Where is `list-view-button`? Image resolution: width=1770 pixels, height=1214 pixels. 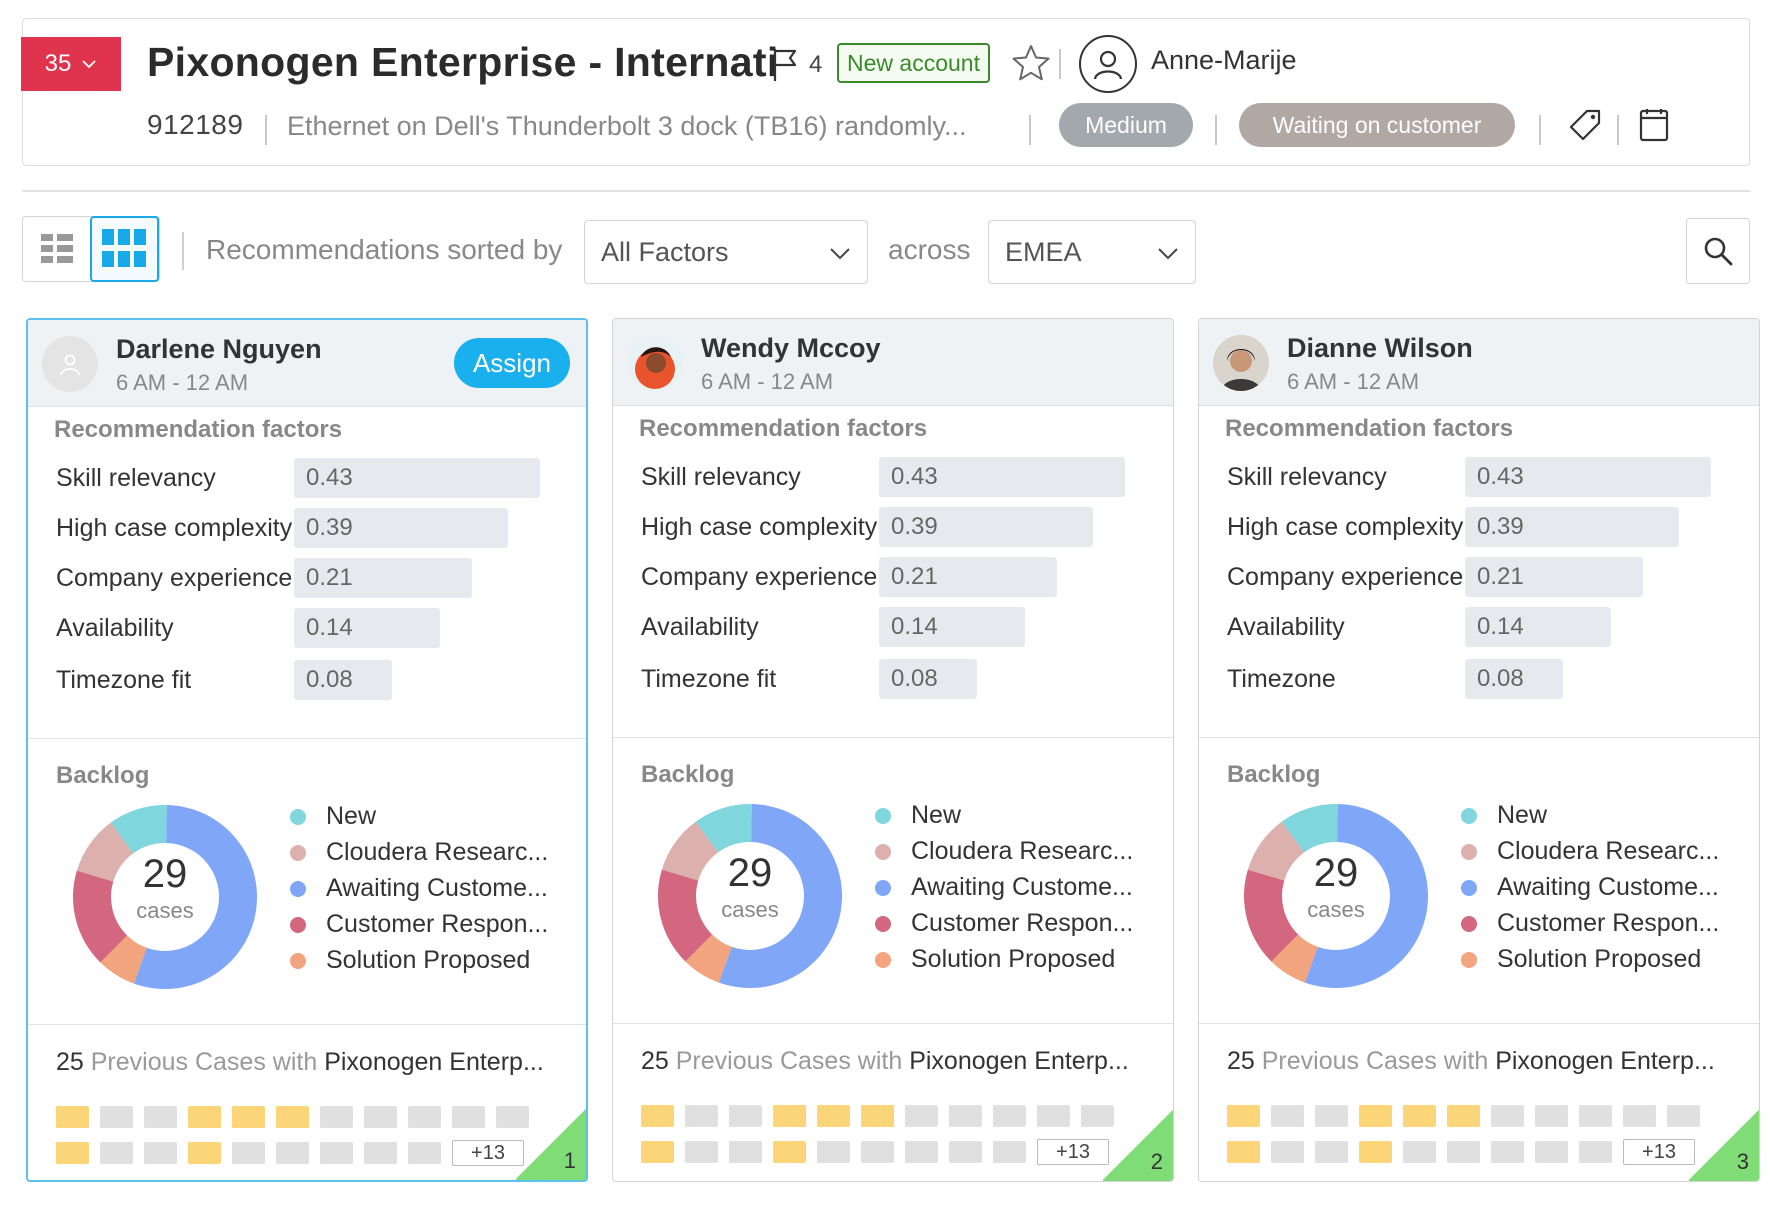
list-view-button is located at coordinates (57, 249).